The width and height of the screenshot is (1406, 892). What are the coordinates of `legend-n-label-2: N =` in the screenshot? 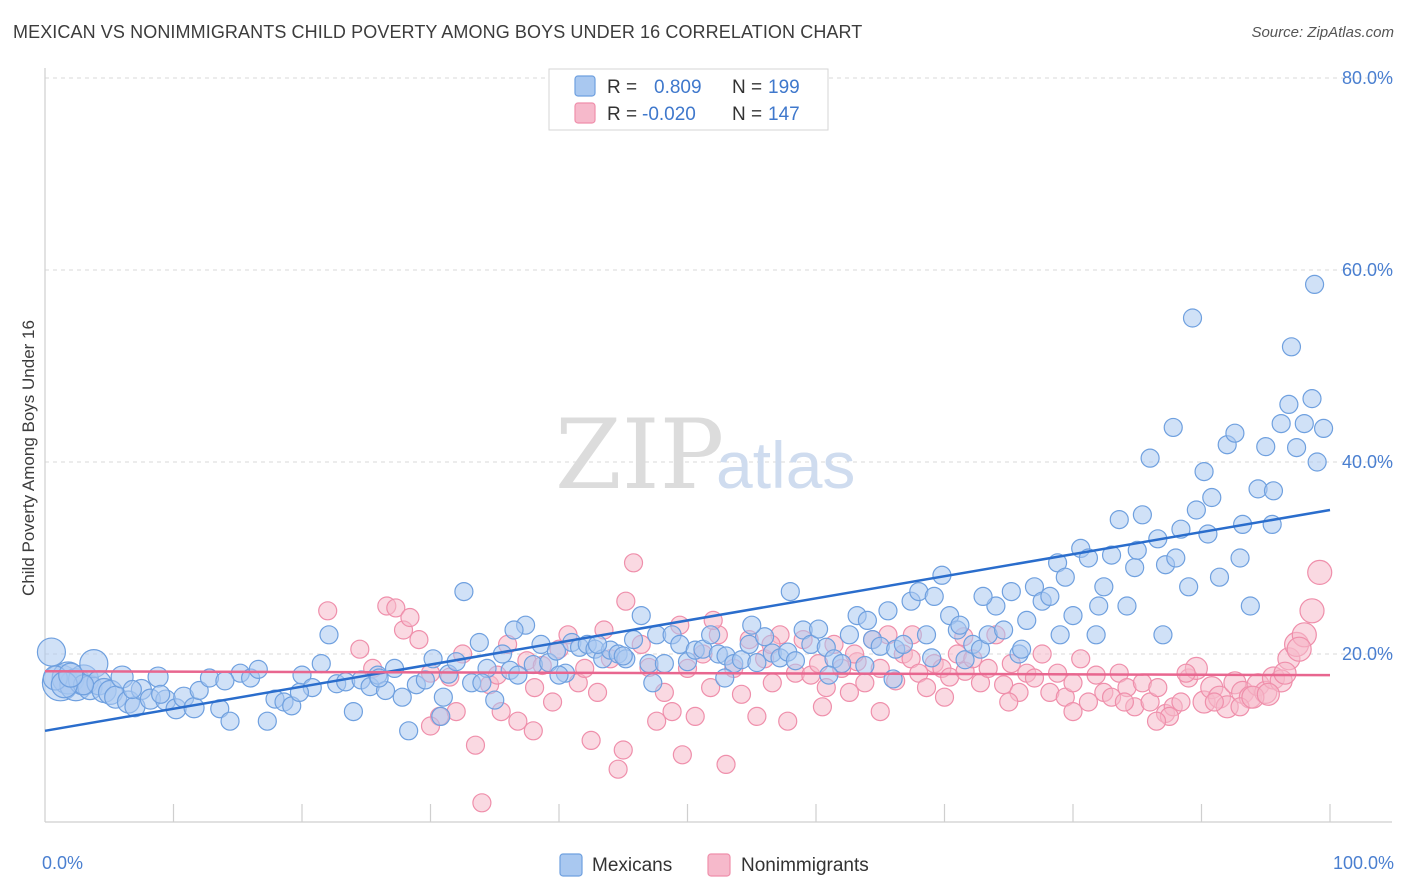 It's located at (747, 114).